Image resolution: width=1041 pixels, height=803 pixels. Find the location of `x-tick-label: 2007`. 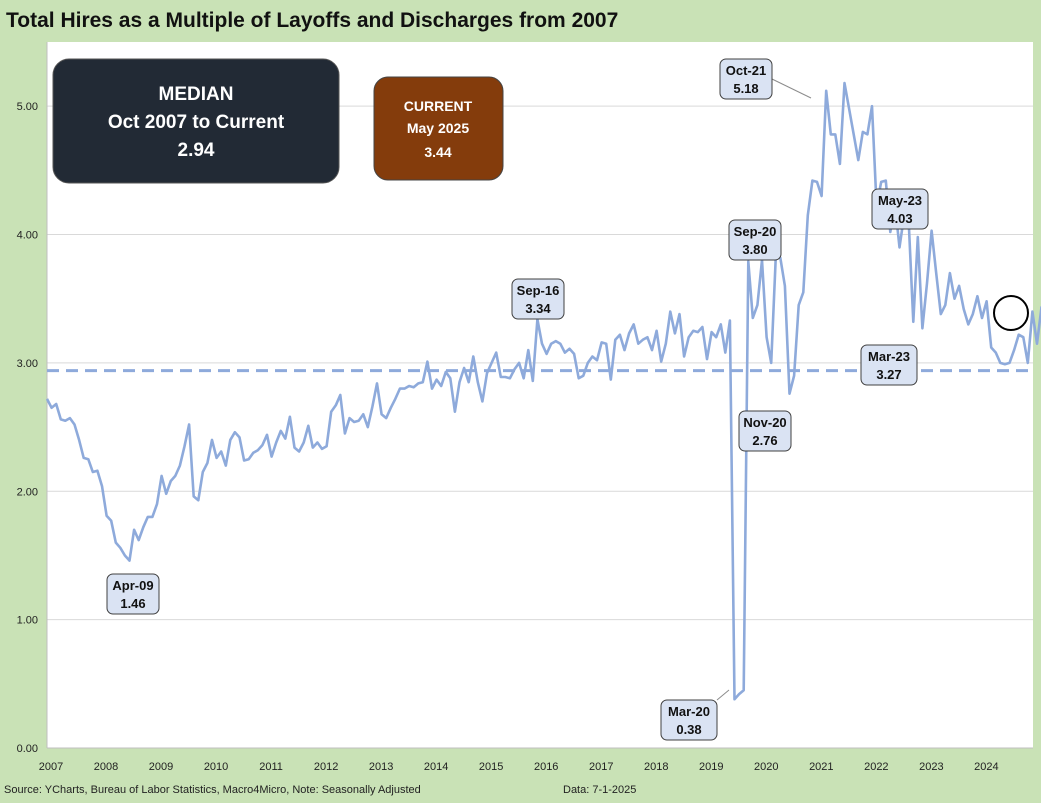

x-tick-label: 2007 is located at coordinates (51, 767).